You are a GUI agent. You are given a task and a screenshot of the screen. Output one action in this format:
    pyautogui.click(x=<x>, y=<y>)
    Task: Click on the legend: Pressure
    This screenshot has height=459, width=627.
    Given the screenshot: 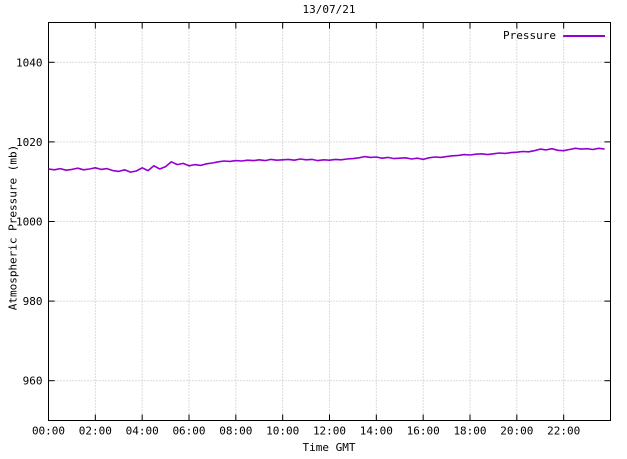 What is the action you would take?
    pyautogui.click(x=554, y=35)
    